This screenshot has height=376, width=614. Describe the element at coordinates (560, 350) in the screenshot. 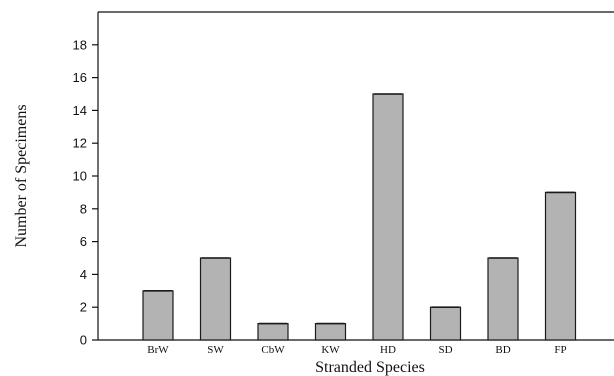

I see `x-category-label: FP` at that location.